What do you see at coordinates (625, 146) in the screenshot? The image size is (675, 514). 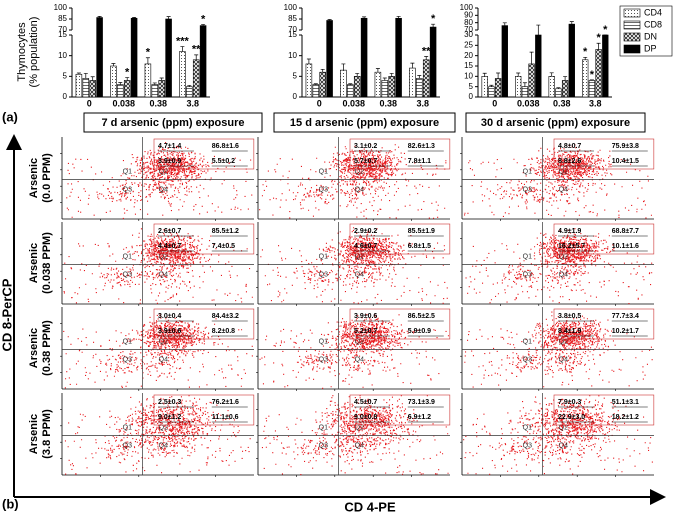 I see `quadrant-value: 75.9±3.8` at bounding box center [625, 146].